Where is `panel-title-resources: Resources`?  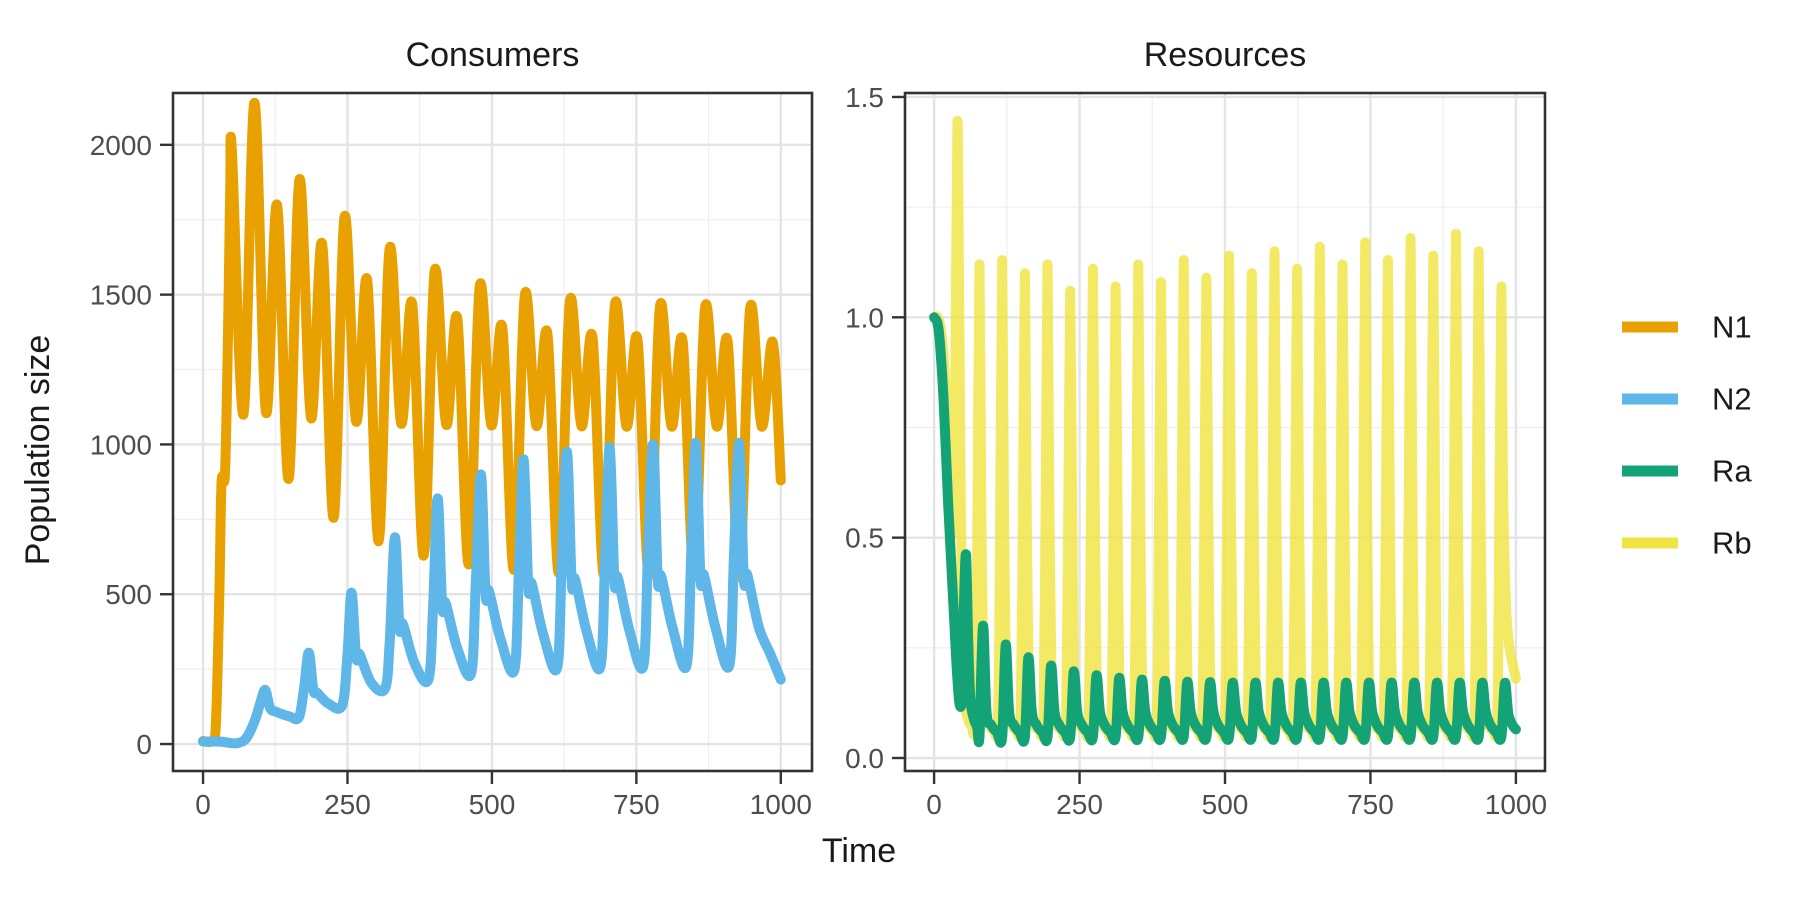 panel-title-resources: Resources is located at coordinates (1225, 55).